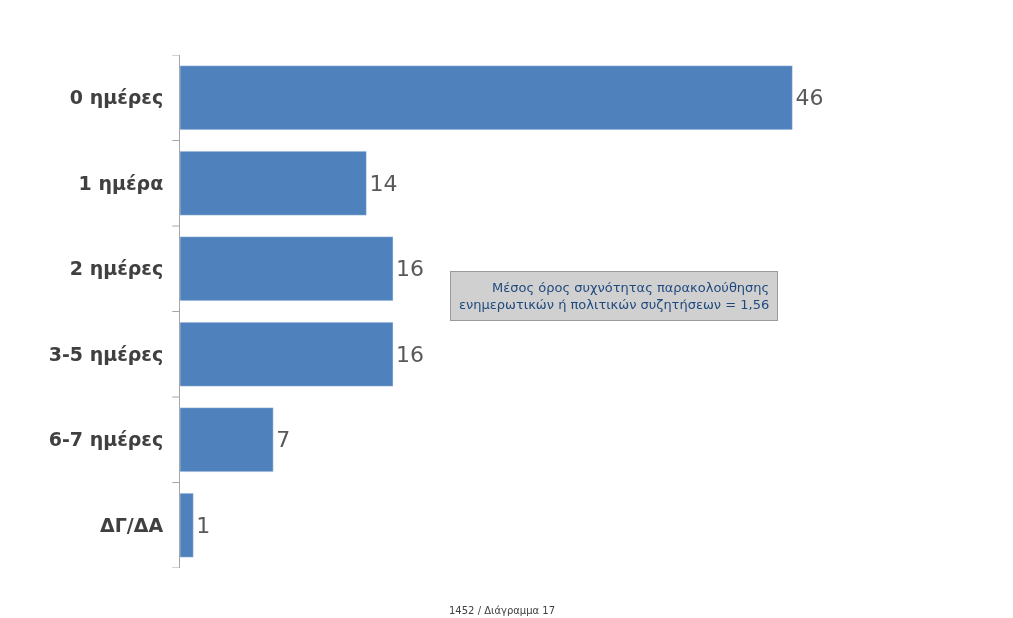 This screenshot has height=618, width=1013. Describe the element at coordinates (106, 353) in the screenshot. I see `y-tick-label: 3-5 ημέρες` at that location.